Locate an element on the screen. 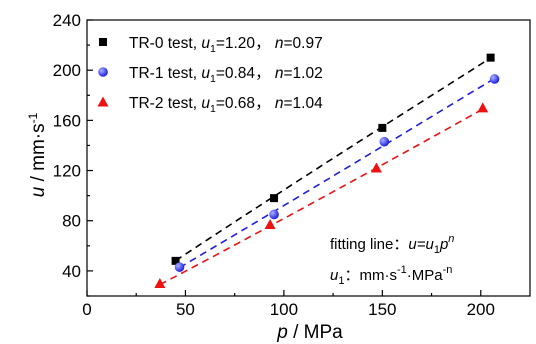 The height and width of the screenshot is (344, 536). y-tick-label: 200 is located at coordinates (67, 70).